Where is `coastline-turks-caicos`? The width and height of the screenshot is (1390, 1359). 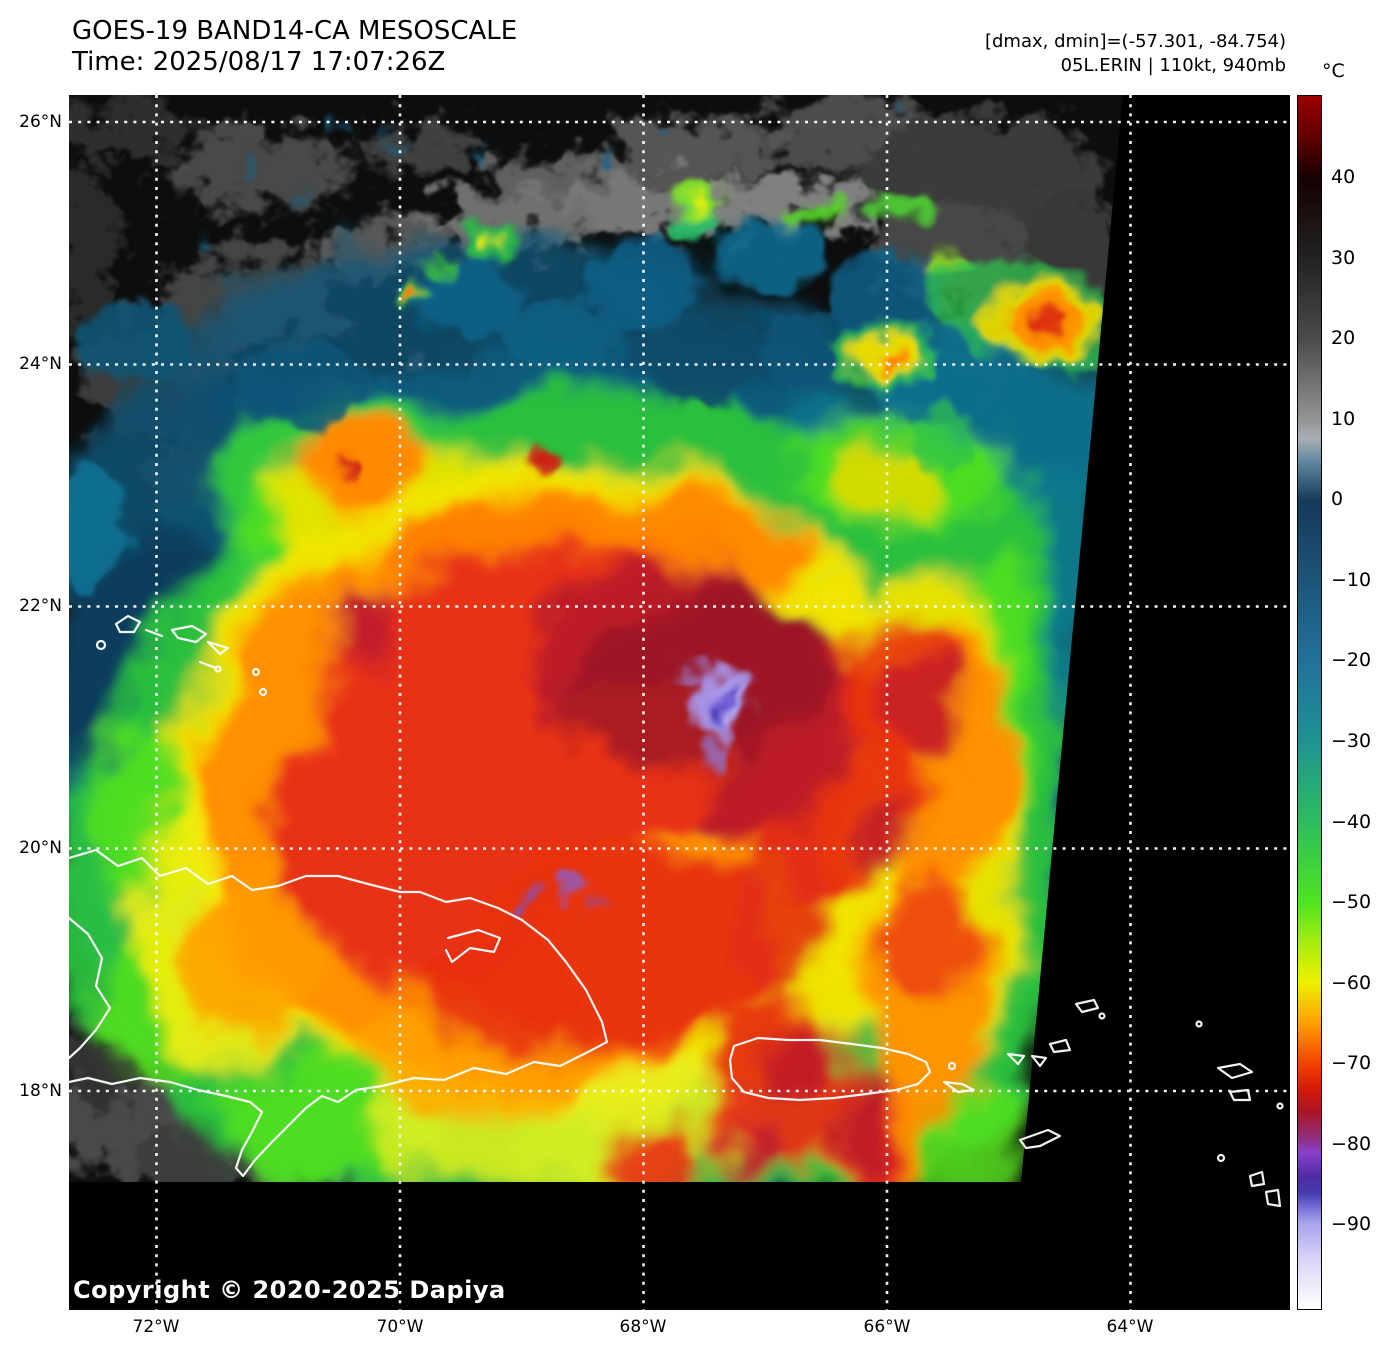 coastline-turks-caicos is located at coordinates (128, 624).